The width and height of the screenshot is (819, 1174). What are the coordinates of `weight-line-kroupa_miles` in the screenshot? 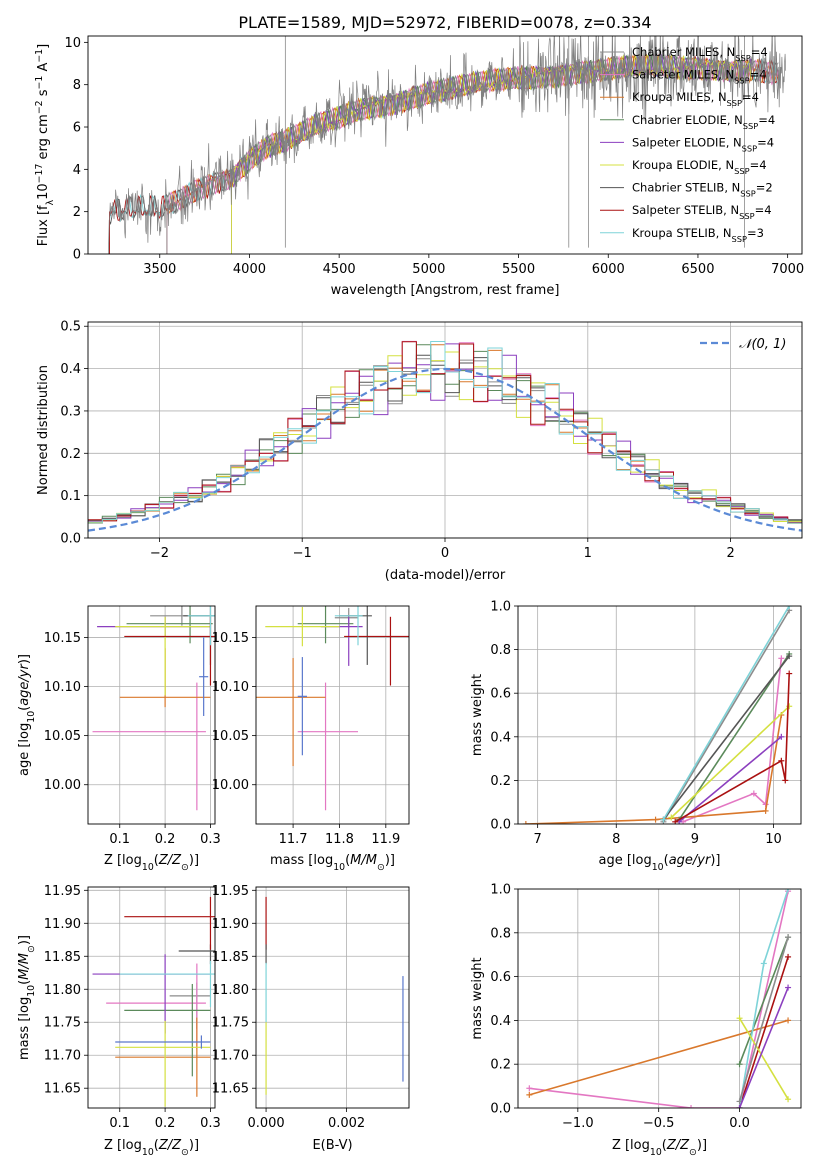 It's located at (659, 1057).